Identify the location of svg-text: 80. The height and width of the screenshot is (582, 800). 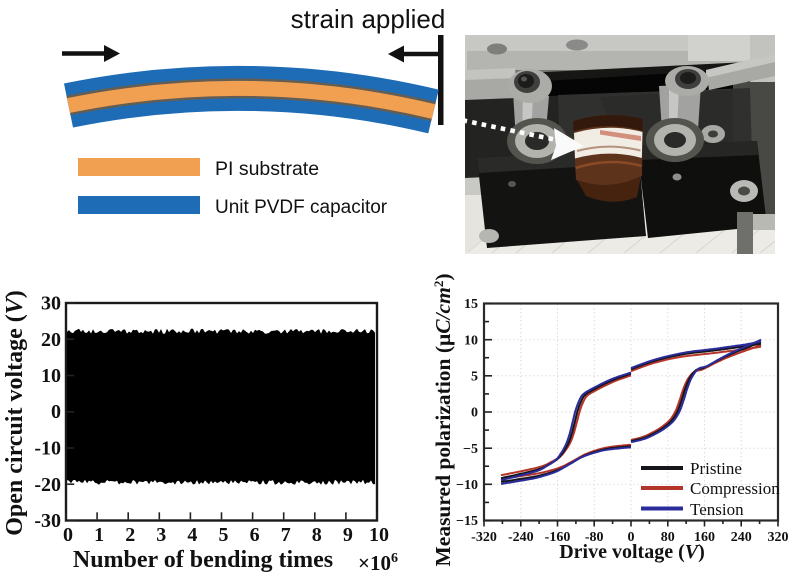
(668, 537).